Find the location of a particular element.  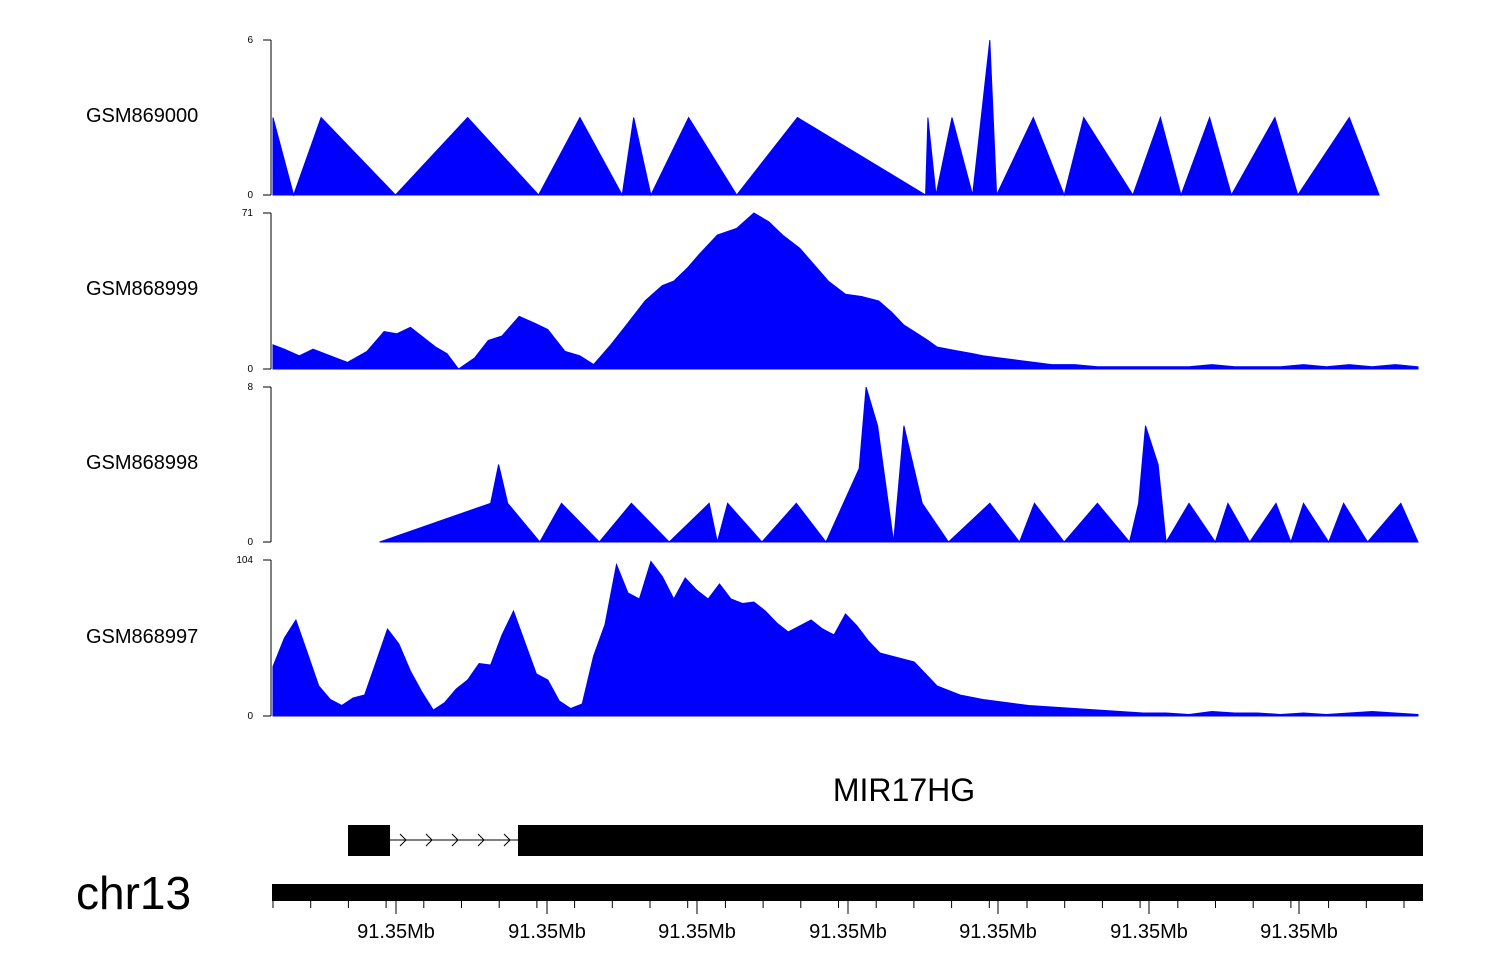

track-label-gsm868998: GSM868998 is located at coordinates (142, 463).